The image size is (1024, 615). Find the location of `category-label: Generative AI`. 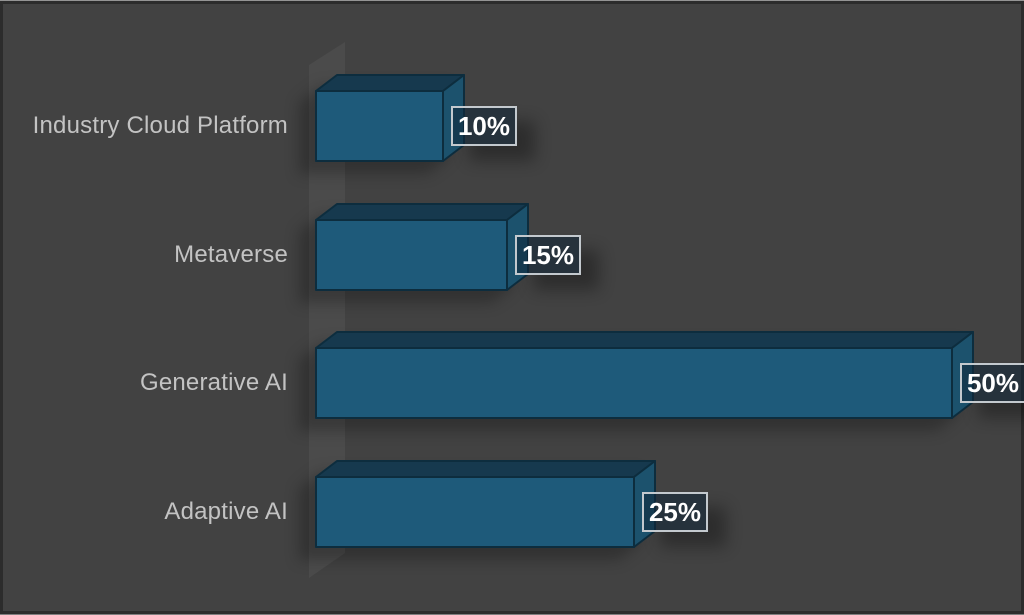

category-label: Generative AI is located at coordinates (213, 382).